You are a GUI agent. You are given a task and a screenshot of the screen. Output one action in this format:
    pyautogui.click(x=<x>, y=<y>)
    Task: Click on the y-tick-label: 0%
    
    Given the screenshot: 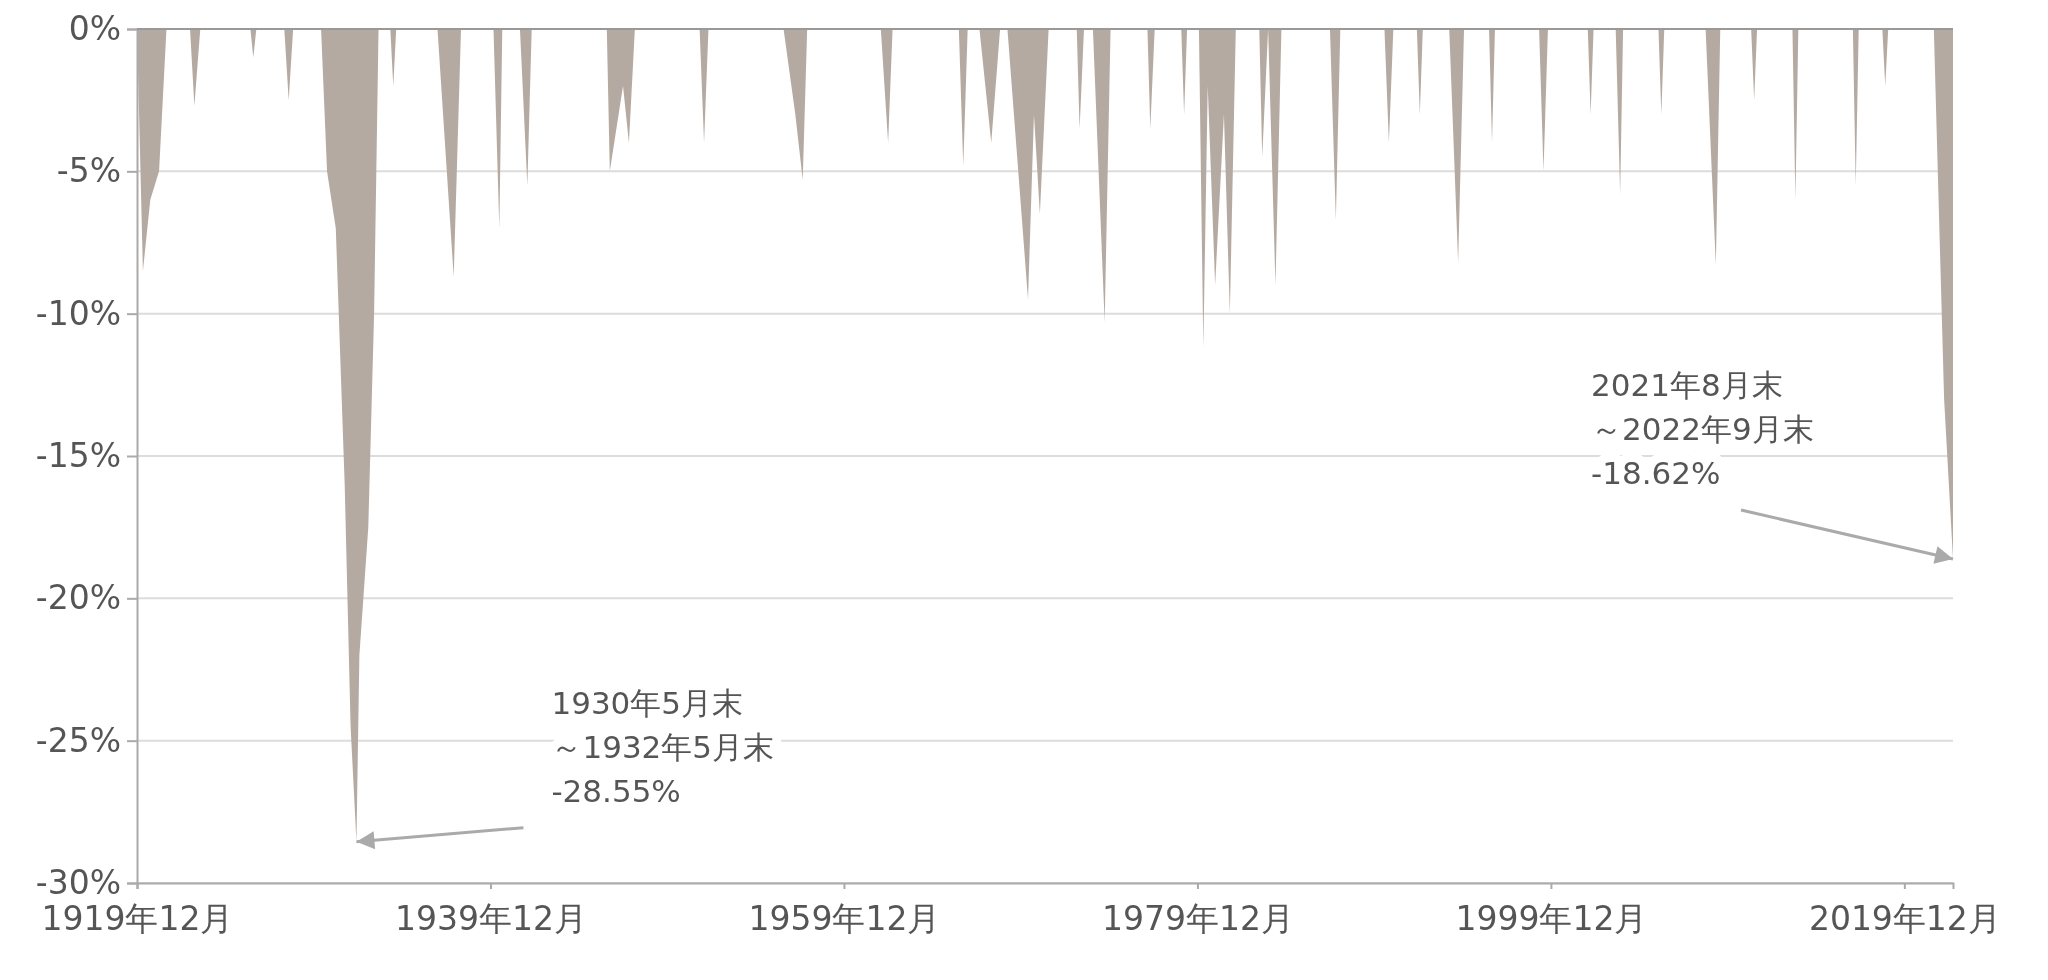 What is the action you would take?
    pyautogui.click(x=94, y=29)
    